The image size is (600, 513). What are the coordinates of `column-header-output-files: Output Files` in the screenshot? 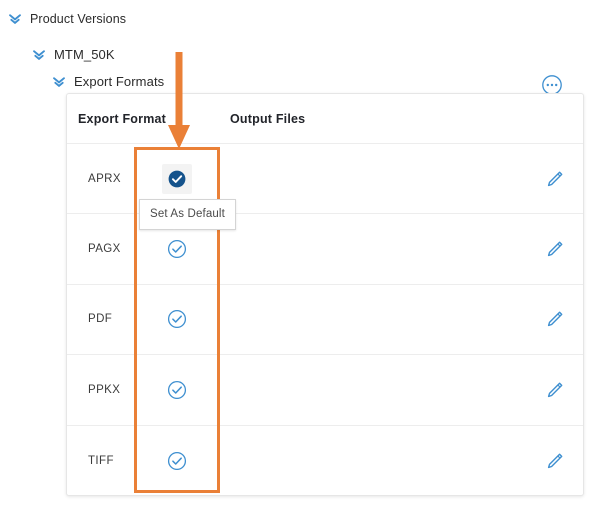 It's located at (268, 119).